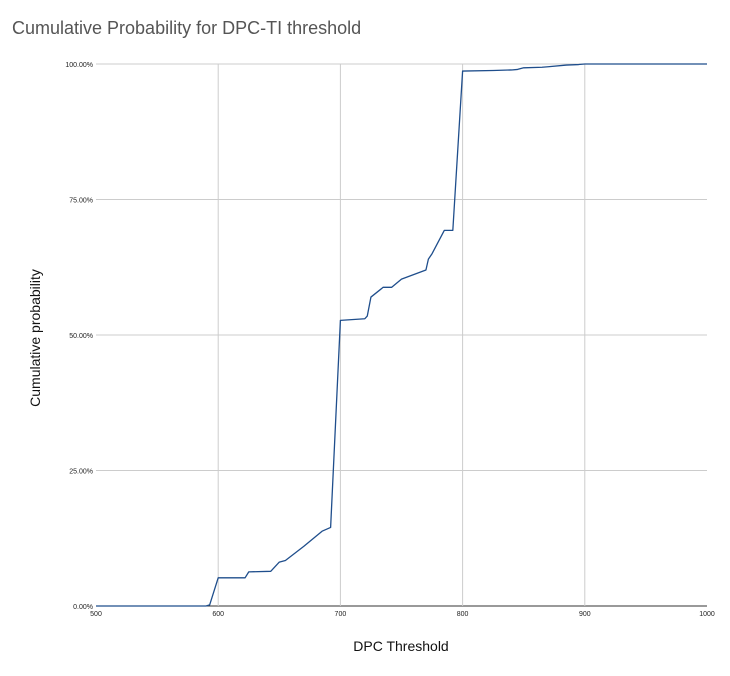  Describe the element at coordinates (400, 646) in the screenshot. I see `x-axis-label: DPC Threshold` at that location.